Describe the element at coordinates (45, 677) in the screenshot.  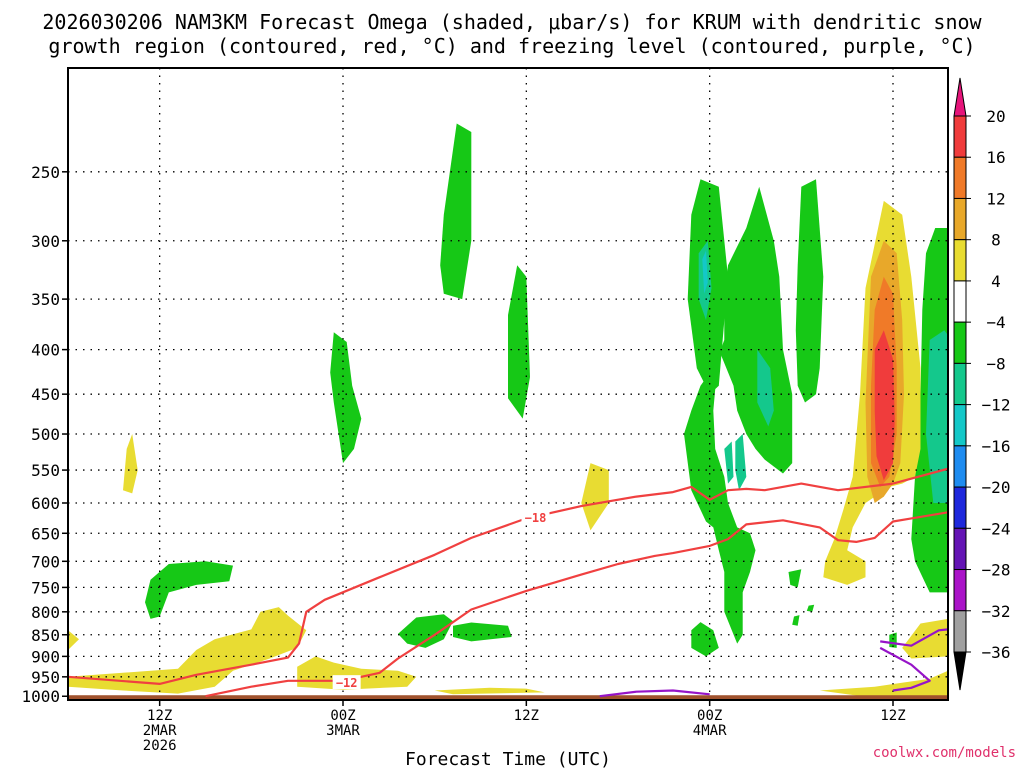
I see `y-tick-label-950: 950` at that location.